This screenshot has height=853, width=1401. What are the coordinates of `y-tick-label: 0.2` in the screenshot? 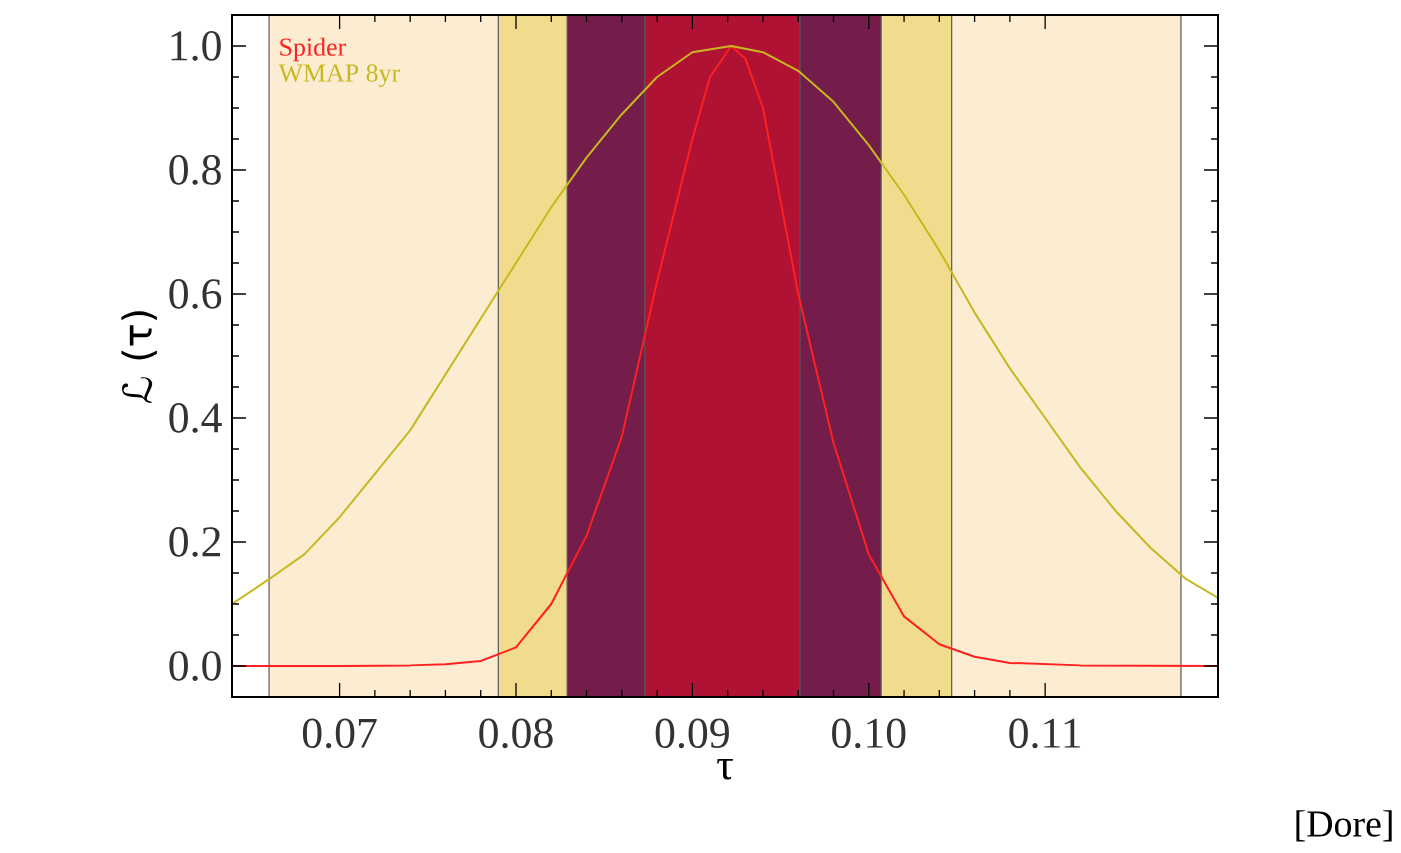 It's located at (195, 542).